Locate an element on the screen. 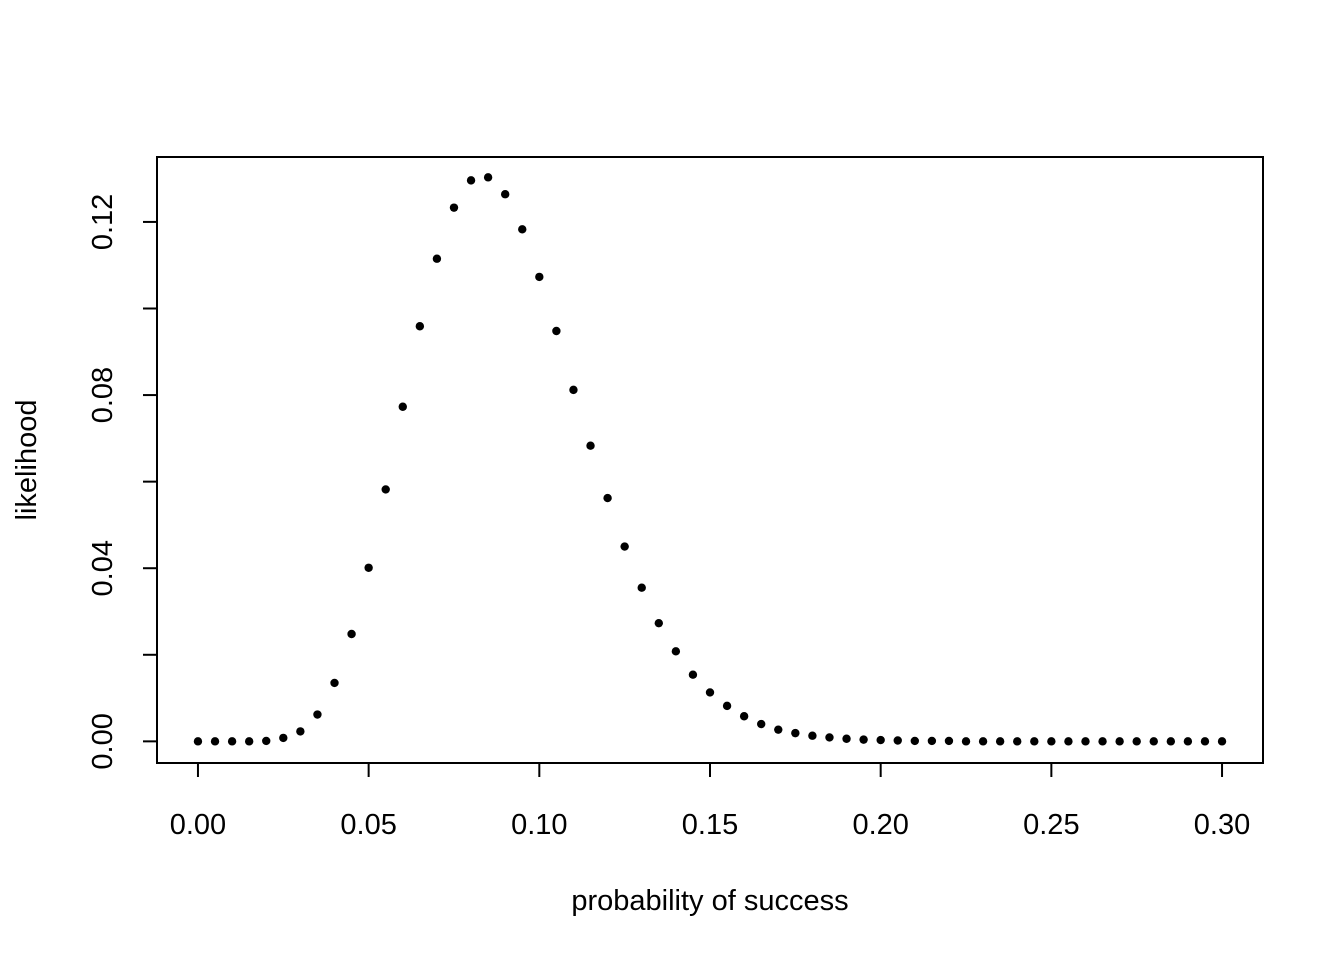 This screenshot has height=960, width=1344. x-axis-title: probability of success is located at coordinates (709, 901).